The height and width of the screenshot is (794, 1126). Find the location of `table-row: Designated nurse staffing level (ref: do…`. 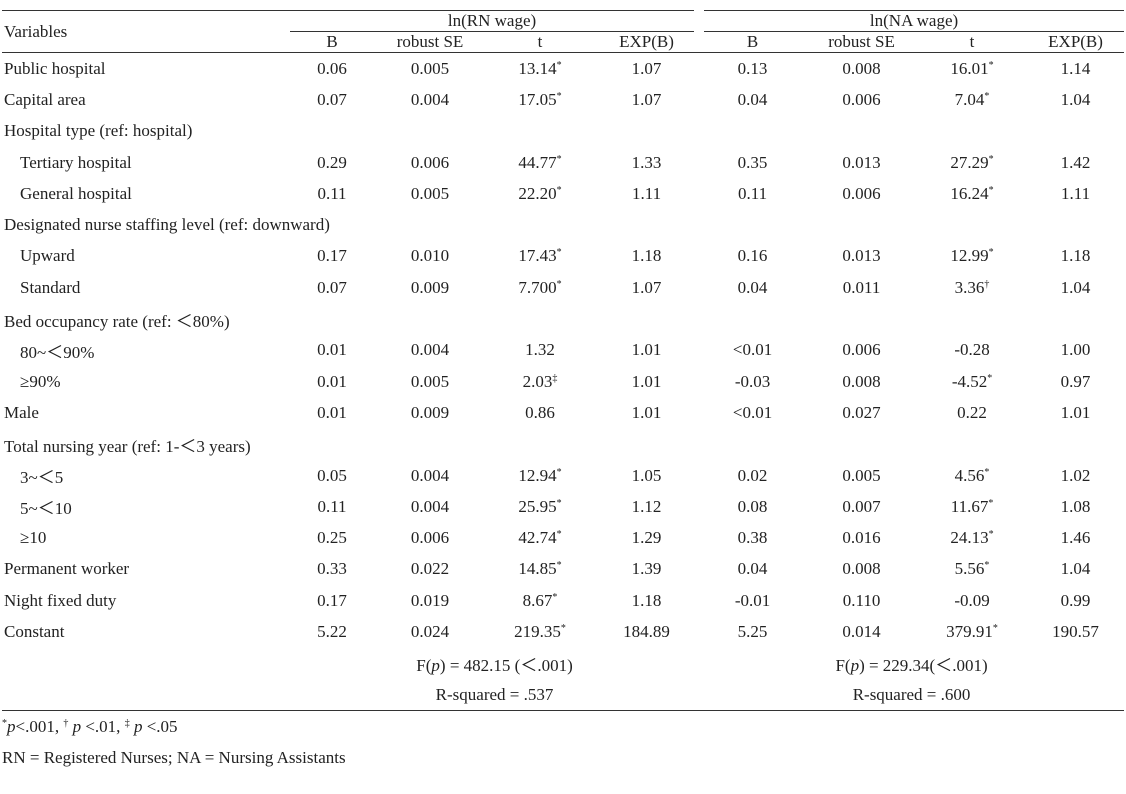

table-row: Designated nurse staffing level (ref: do… is located at coordinates (563, 224).